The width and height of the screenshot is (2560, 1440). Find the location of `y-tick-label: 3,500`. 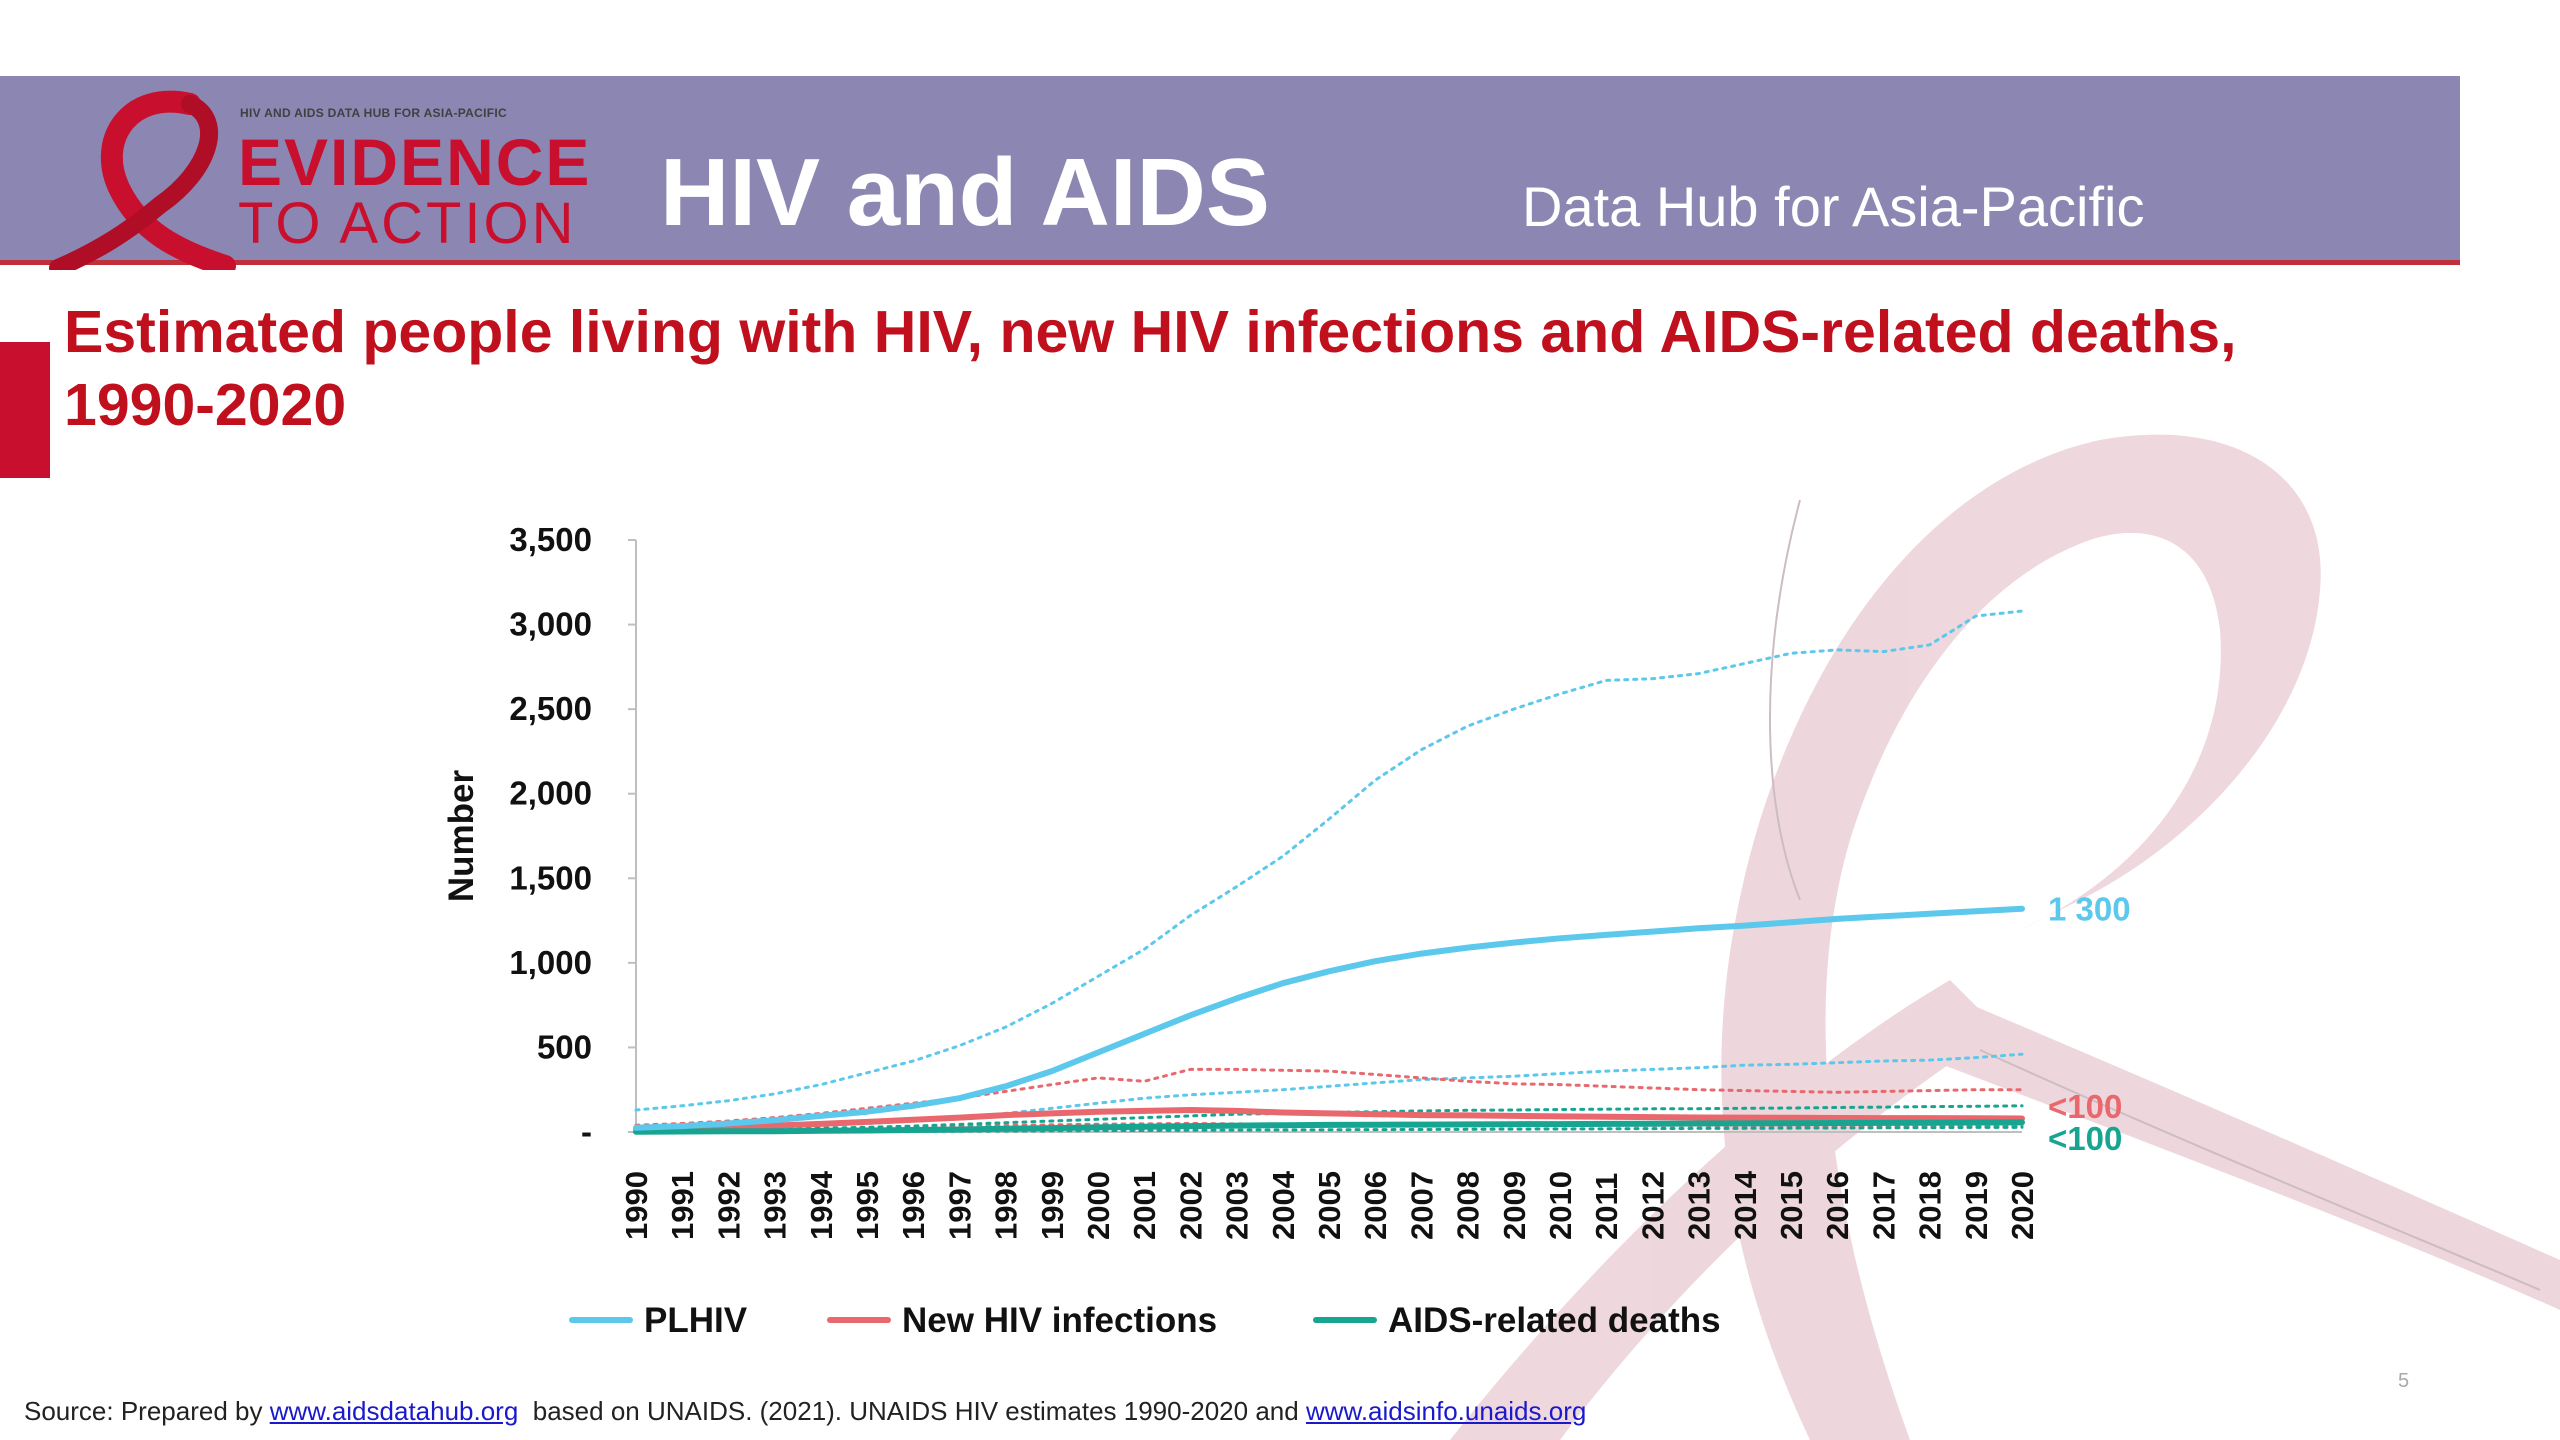

y-tick-label: 3,500 is located at coordinates (550, 539).